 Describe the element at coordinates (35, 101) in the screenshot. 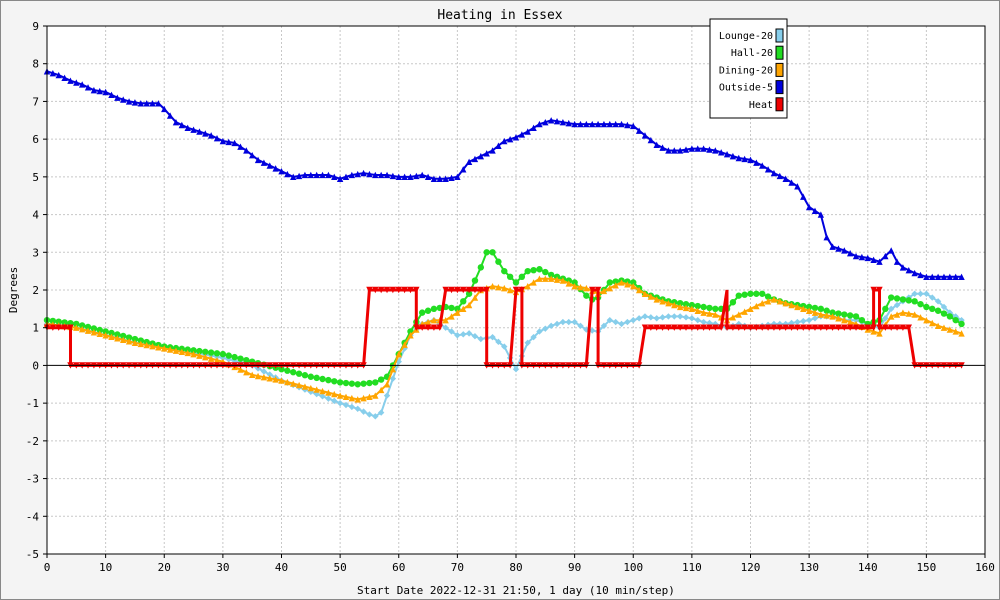

I see `y-tick-label: 7` at that location.